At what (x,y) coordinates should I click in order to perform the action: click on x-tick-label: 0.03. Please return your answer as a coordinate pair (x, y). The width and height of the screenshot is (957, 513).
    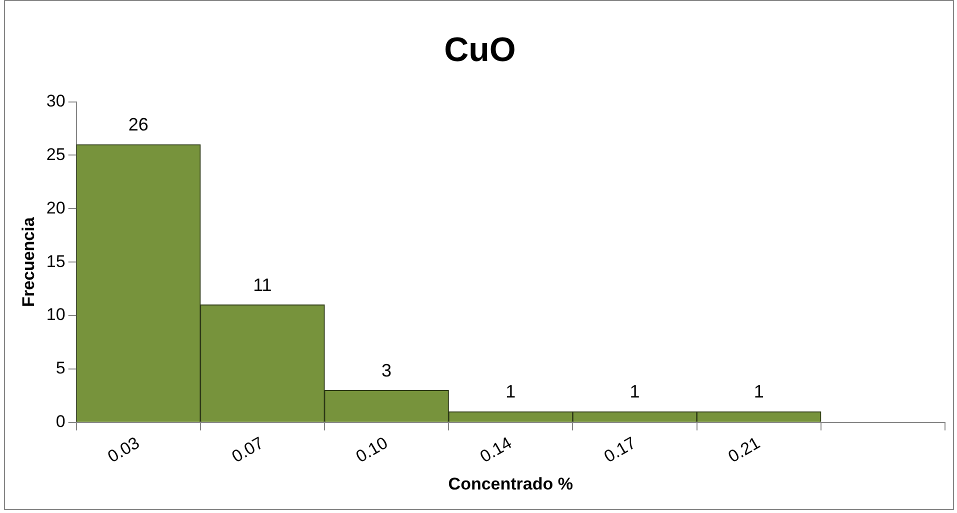
    Looking at the image, I should click on (123, 449).